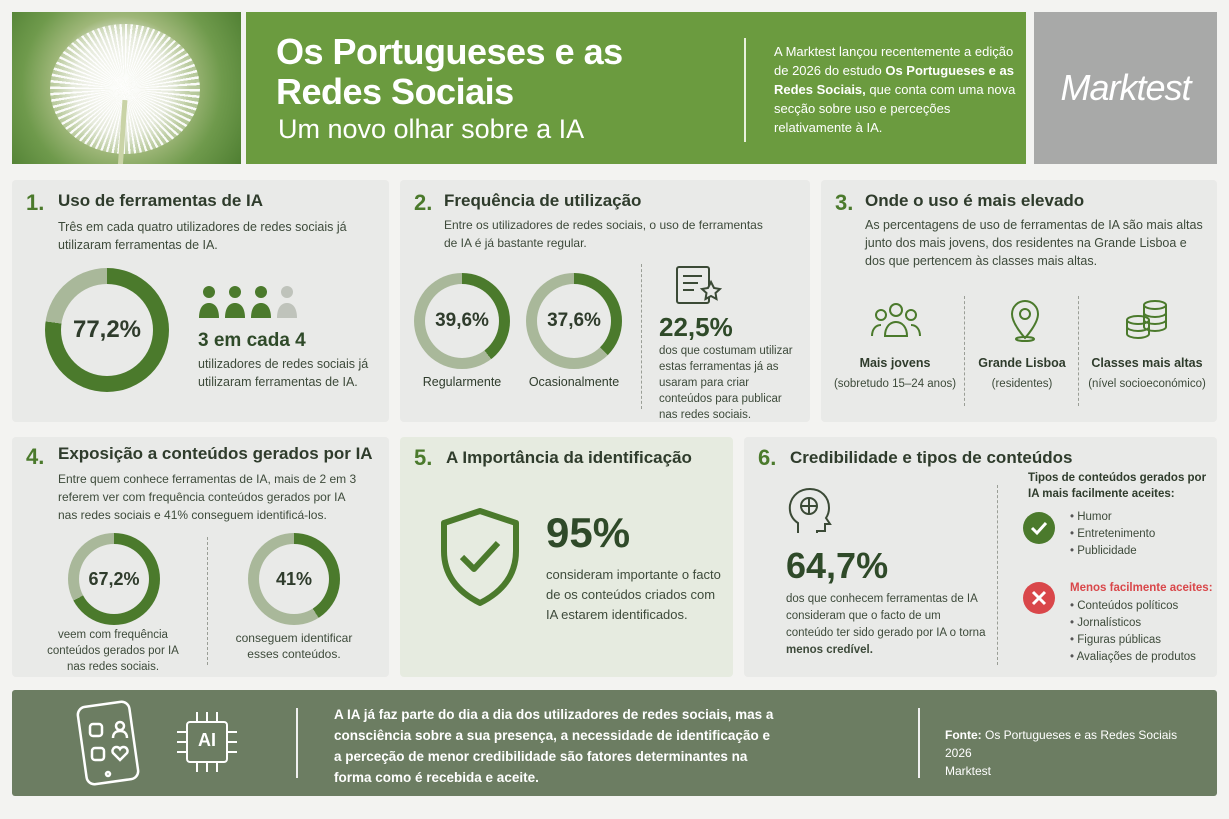  I want to click on location-pin-icon, so click(1025, 322).